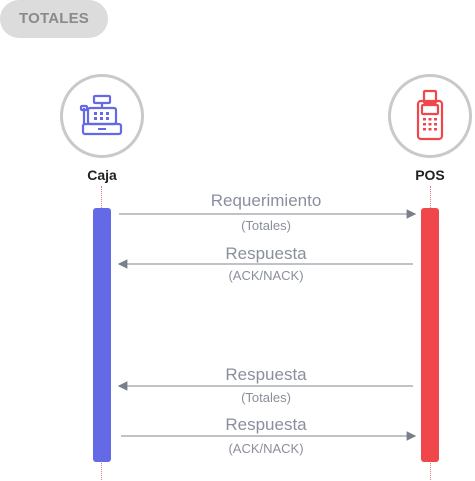 The image size is (475, 481). What do you see at coordinates (266, 225) in the screenshot?
I see `message-1-subtitle: (Totales)` at bounding box center [266, 225].